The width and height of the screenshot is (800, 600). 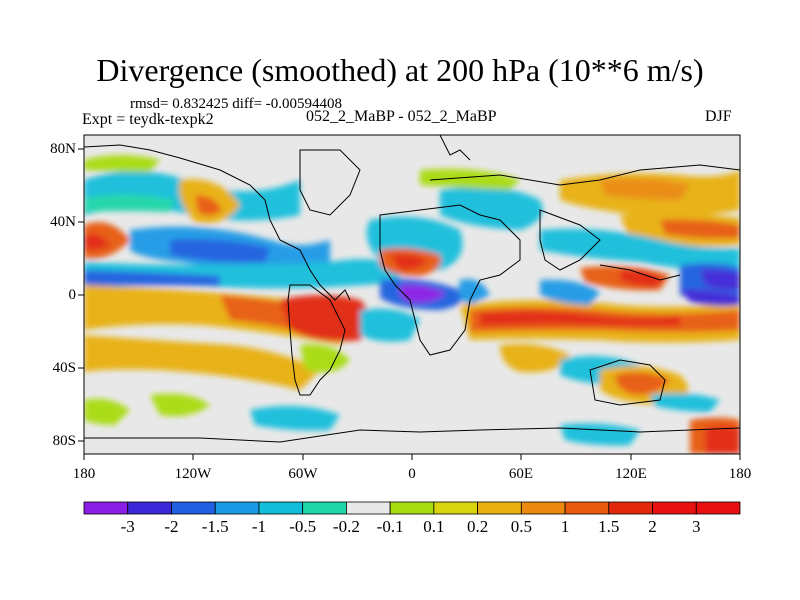 What do you see at coordinates (565, 526) in the screenshot?
I see `colorbar-label: 1` at bounding box center [565, 526].